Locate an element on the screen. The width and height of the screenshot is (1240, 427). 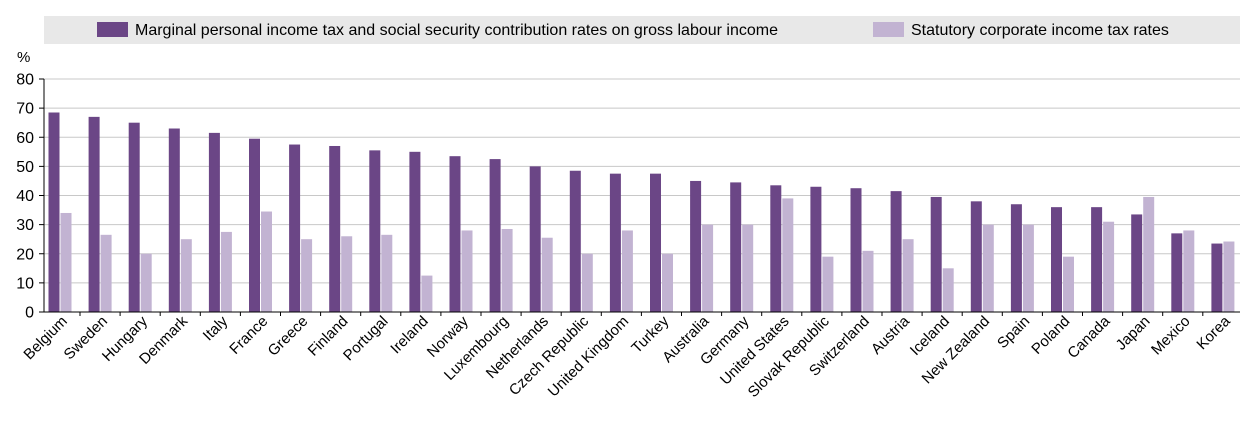
legend-swatch-corporate-tax is located at coordinates (888, 29).